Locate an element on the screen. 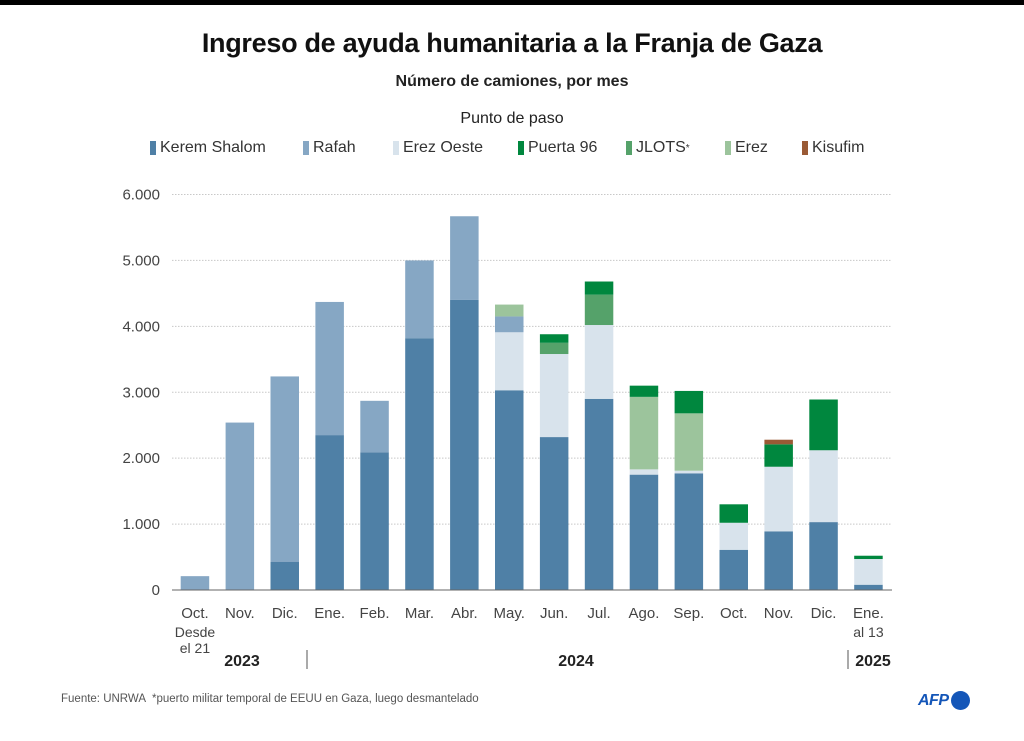  legend-label: JLOTS is located at coordinates (661, 147).